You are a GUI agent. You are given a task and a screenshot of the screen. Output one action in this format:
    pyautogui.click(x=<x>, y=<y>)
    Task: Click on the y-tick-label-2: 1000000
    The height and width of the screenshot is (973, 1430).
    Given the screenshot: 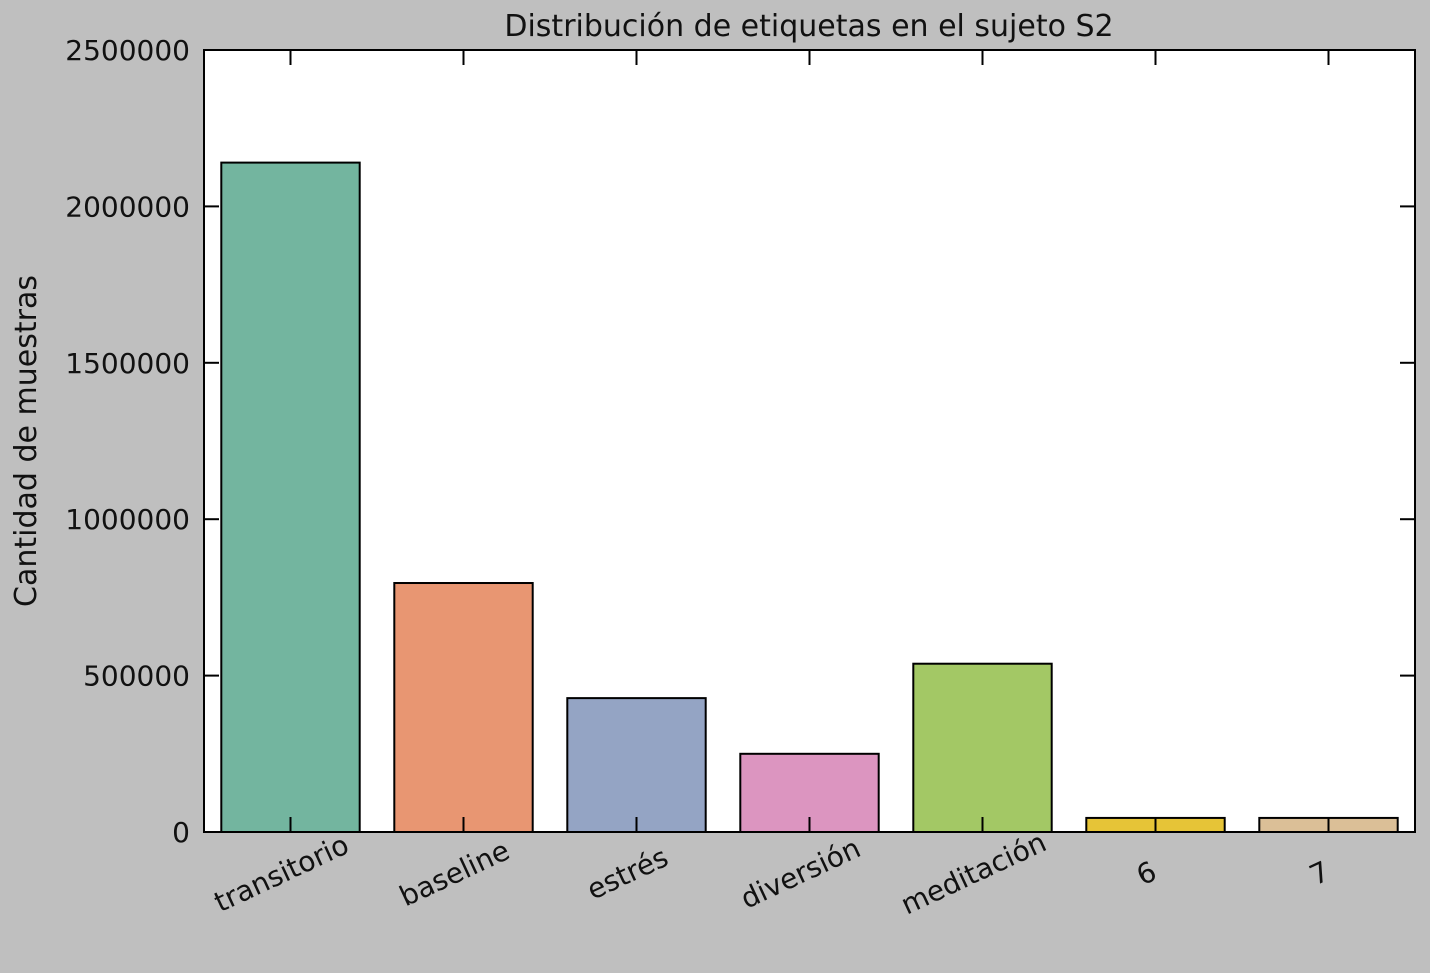 What is the action you would take?
    pyautogui.click(x=127, y=519)
    